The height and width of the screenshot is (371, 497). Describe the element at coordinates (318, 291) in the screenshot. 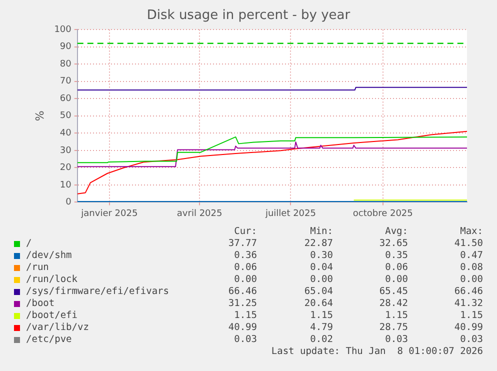

I see `text: 65.04` at that location.